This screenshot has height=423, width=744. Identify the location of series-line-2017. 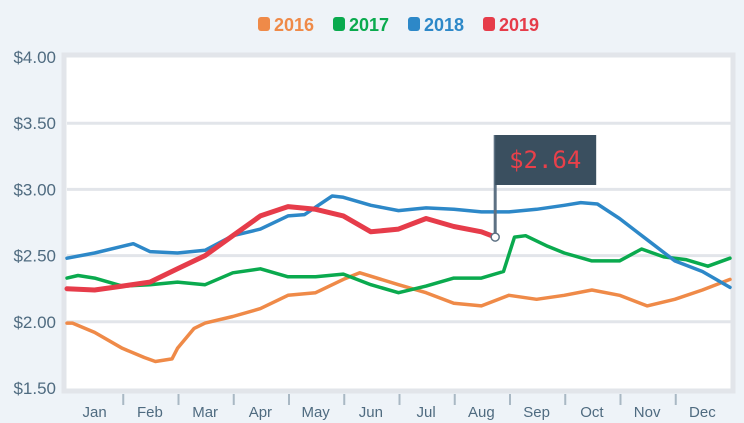
(398, 264).